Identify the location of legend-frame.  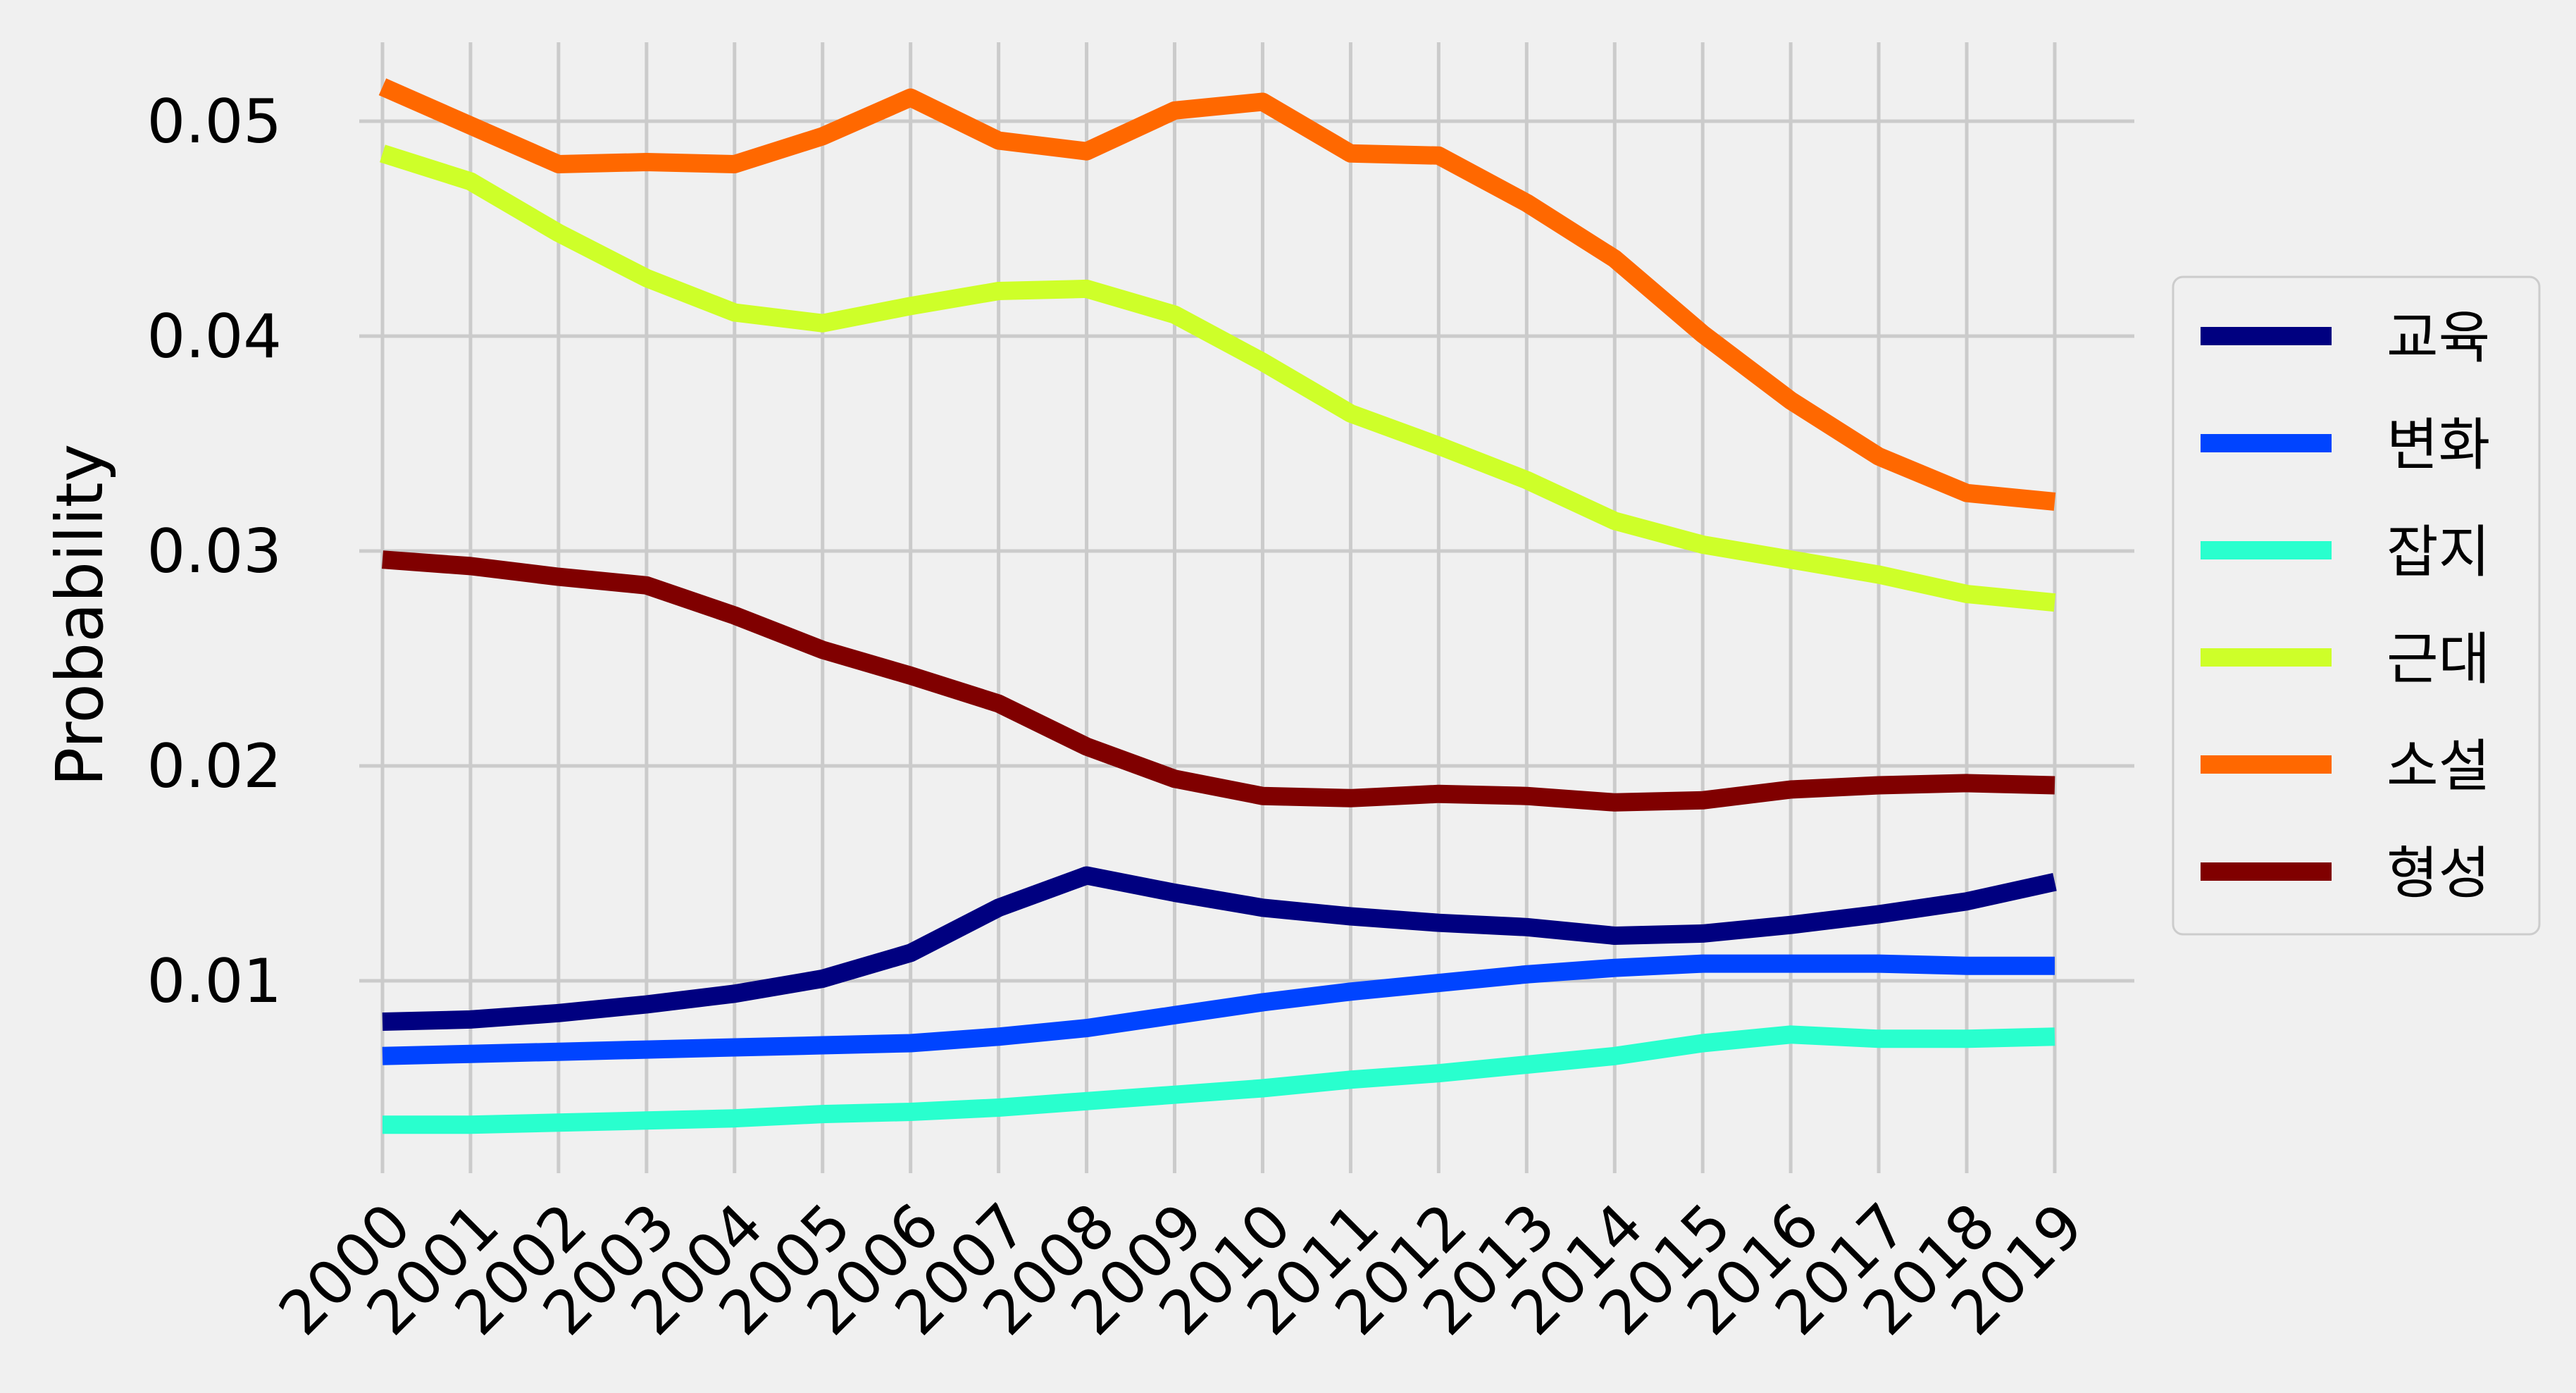
(2356, 605).